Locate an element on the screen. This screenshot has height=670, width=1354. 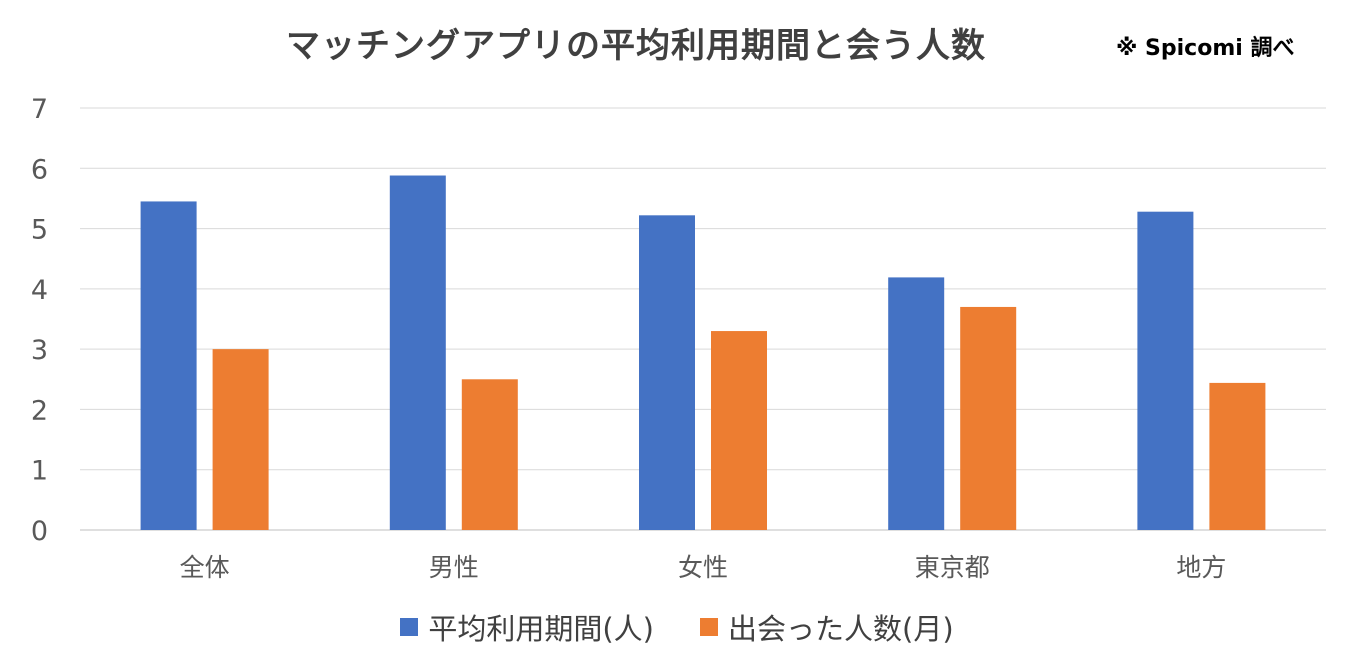
x-tick-label: 全体 is located at coordinates (205, 567).